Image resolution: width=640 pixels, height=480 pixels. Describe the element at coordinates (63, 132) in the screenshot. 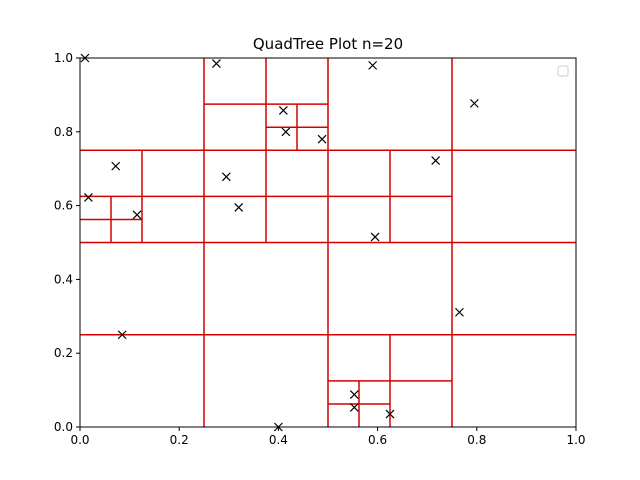

I see `y-tick-label: 0.8` at that location.